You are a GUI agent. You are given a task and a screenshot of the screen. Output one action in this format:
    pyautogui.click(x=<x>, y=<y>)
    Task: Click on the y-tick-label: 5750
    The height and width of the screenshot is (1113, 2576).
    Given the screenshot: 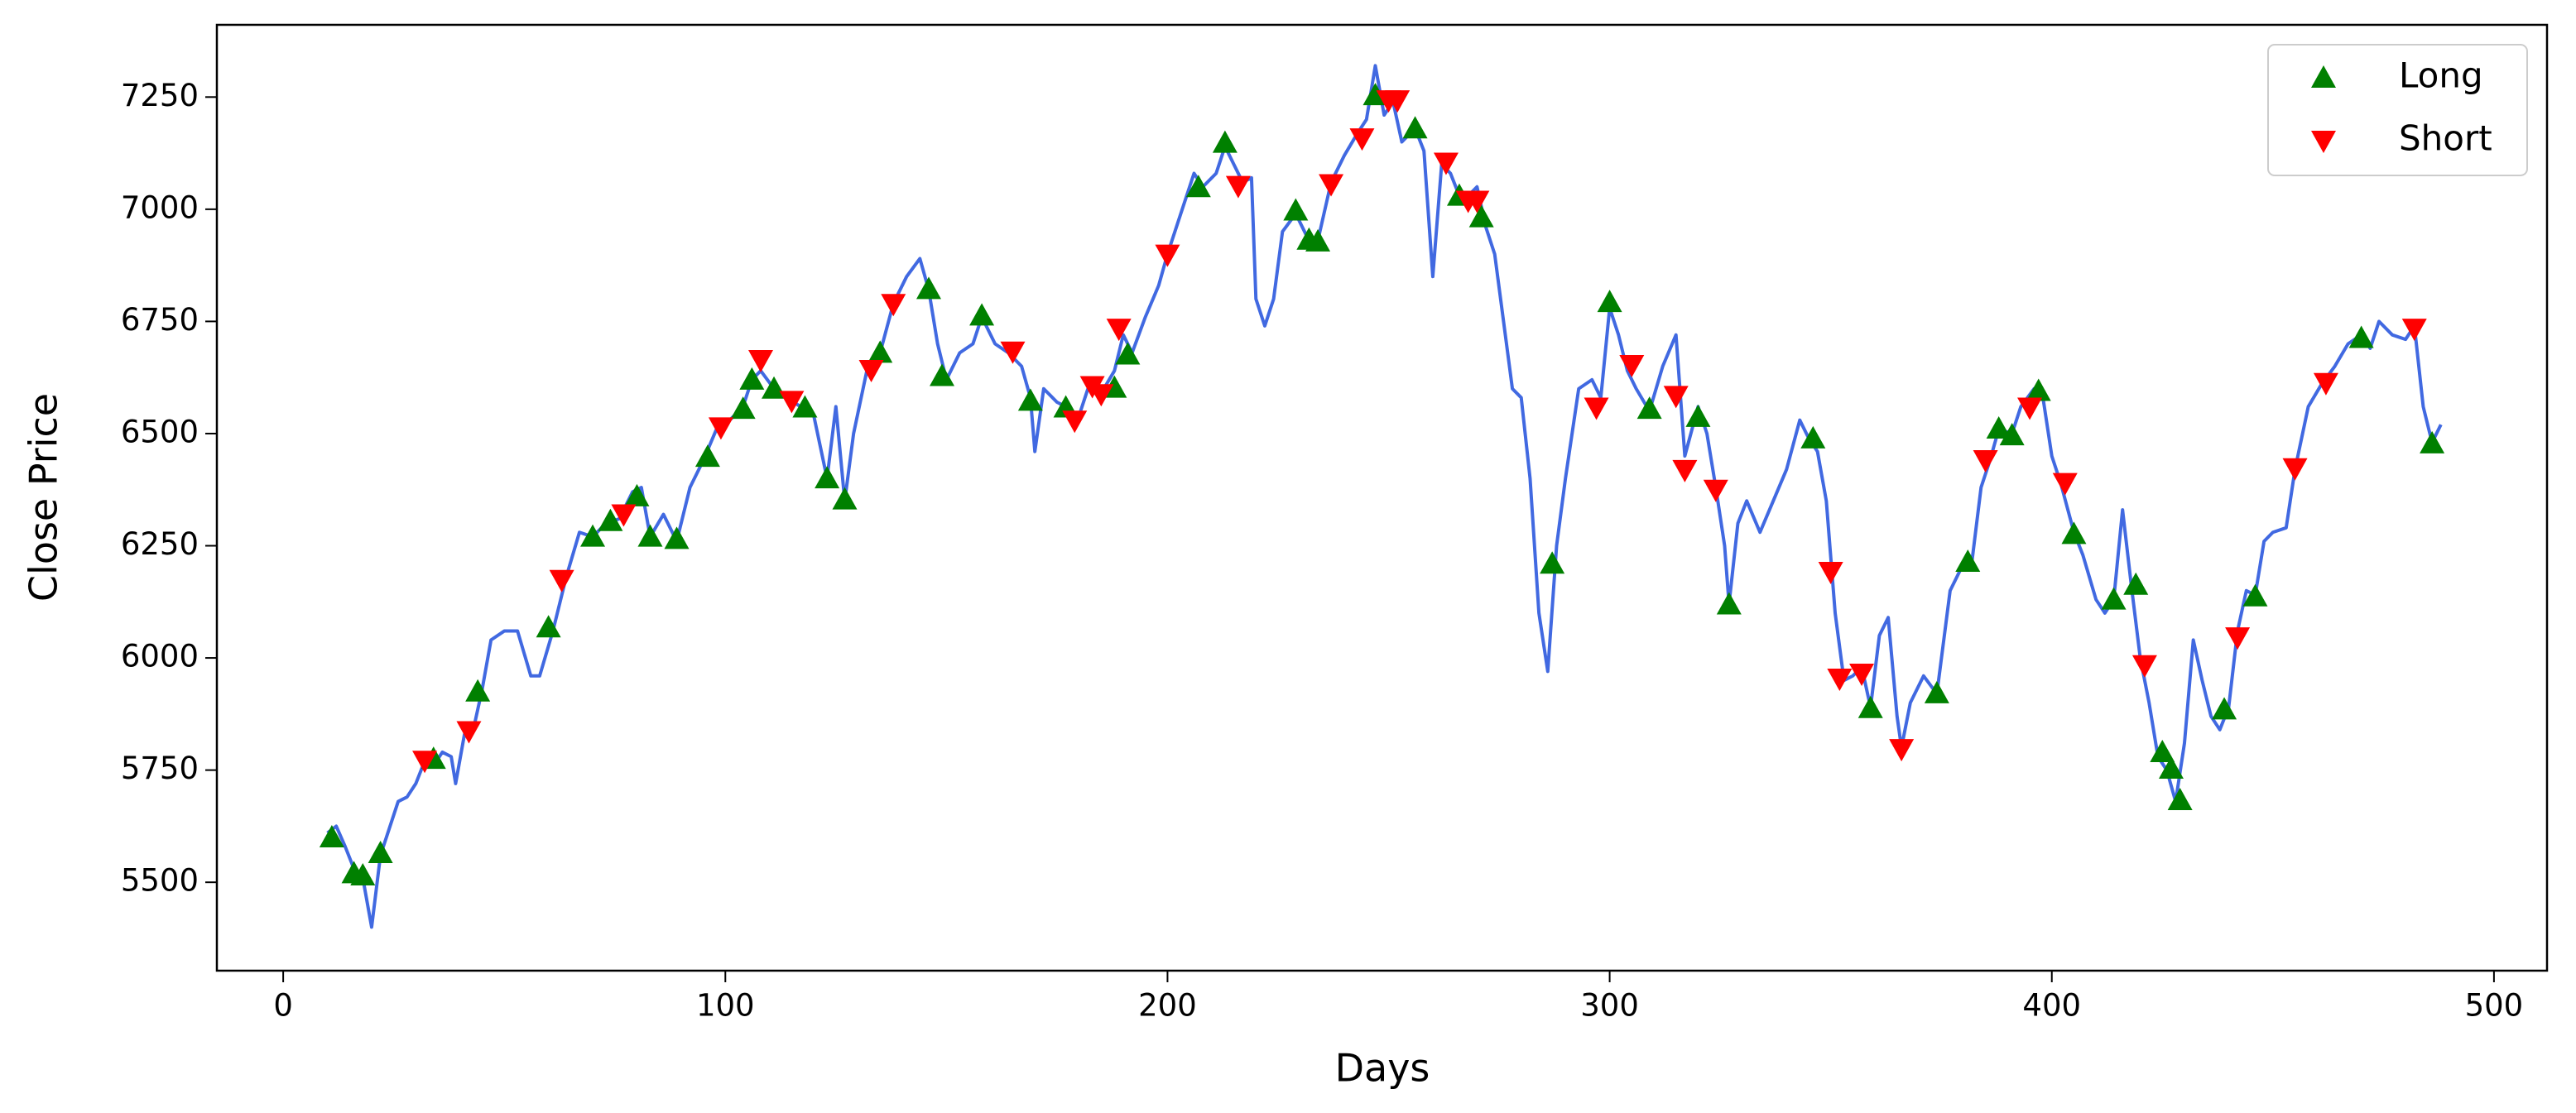 What is the action you would take?
    pyautogui.click(x=160, y=768)
    